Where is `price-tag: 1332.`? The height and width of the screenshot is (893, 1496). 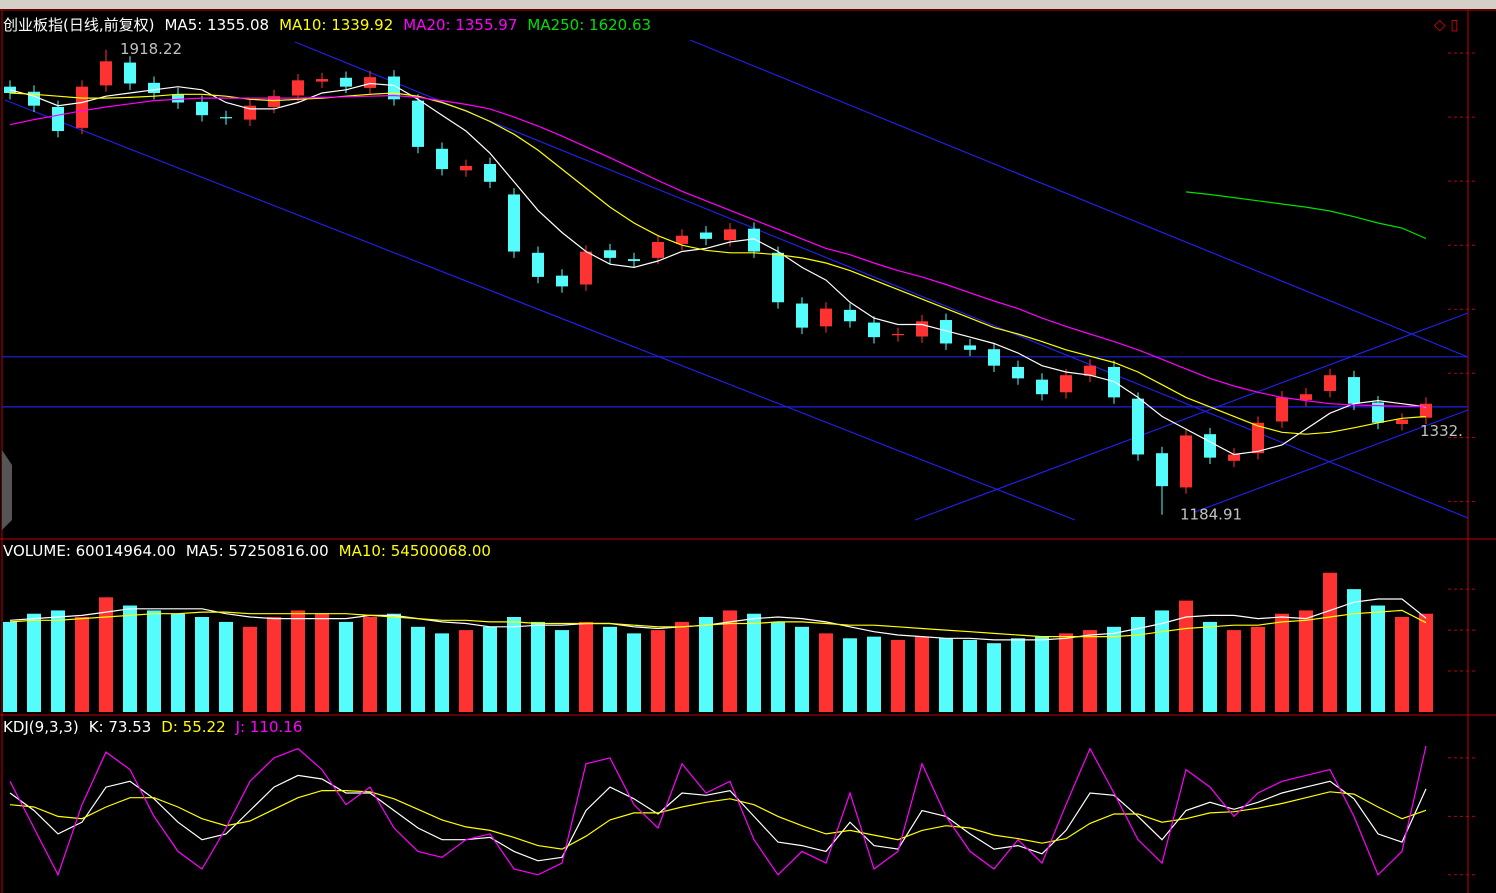
price-tag: 1332. is located at coordinates (1441, 431).